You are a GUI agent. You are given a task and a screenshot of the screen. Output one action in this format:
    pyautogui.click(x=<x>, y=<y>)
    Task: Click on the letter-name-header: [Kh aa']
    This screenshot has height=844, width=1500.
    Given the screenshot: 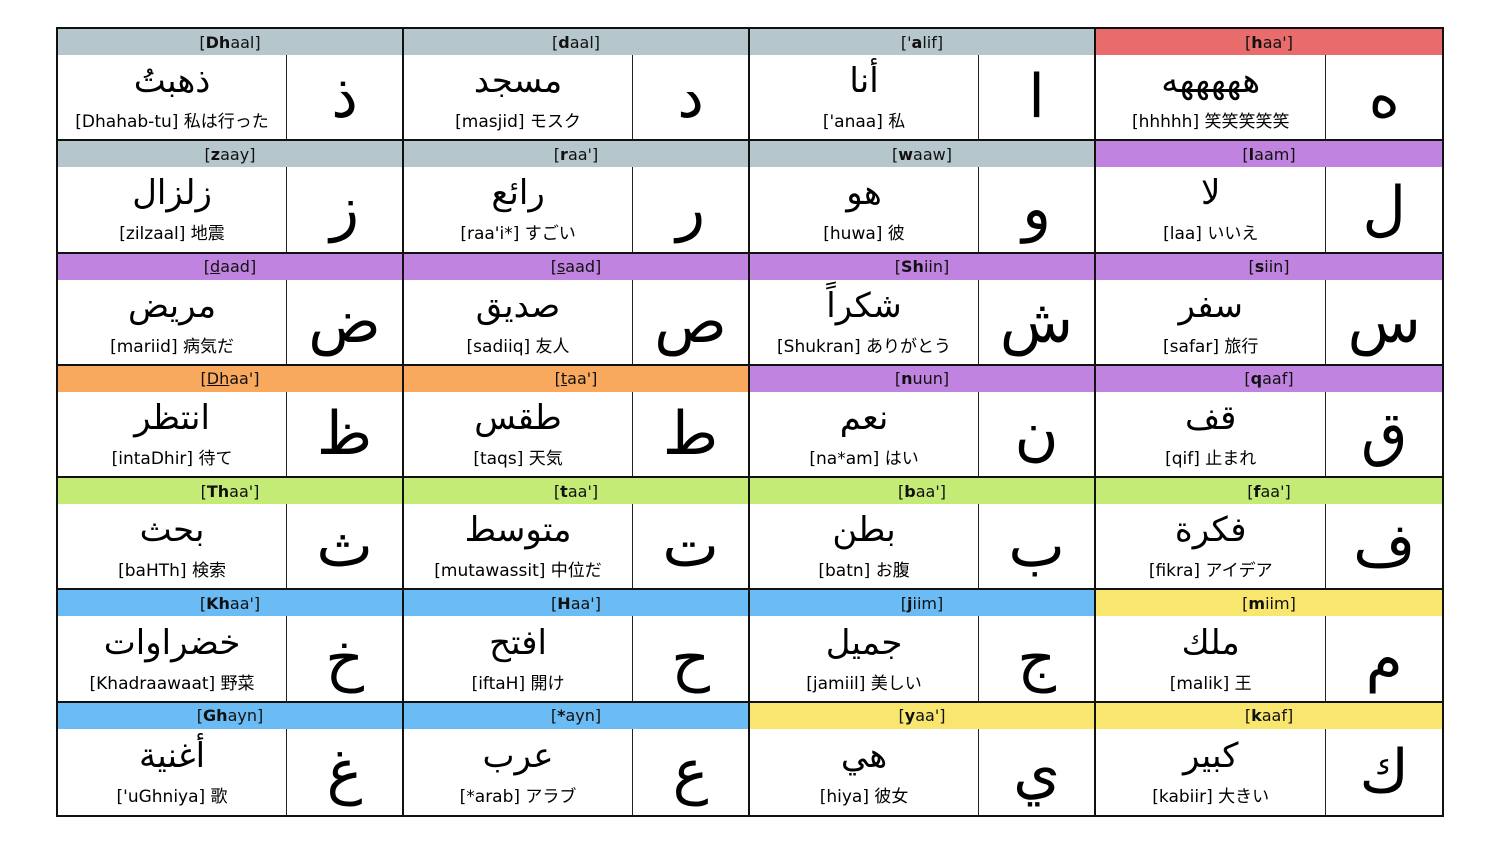 What is the action you would take?
    pyautogui.click(x=230, y=603)
    